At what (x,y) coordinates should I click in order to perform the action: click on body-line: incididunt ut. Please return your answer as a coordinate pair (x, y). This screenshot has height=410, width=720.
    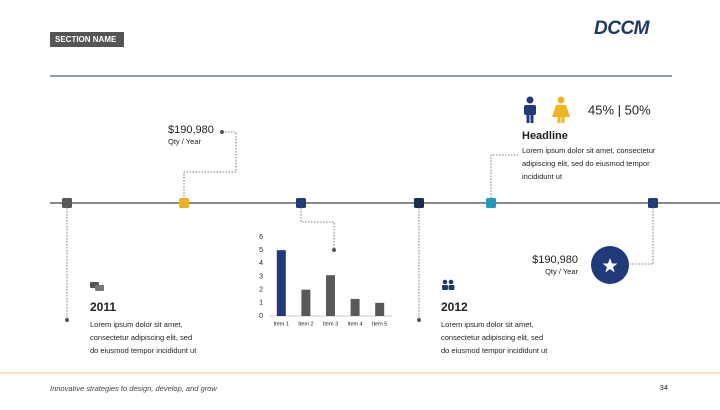
    Looking at the image, I should click on (542, 176).